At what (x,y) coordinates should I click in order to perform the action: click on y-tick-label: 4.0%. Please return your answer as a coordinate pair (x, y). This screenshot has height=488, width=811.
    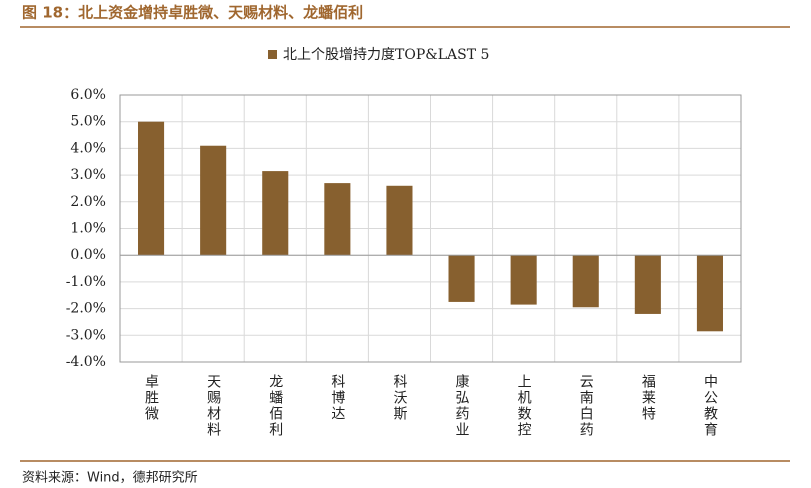
    Looking at the image, I should click on (88, 148).